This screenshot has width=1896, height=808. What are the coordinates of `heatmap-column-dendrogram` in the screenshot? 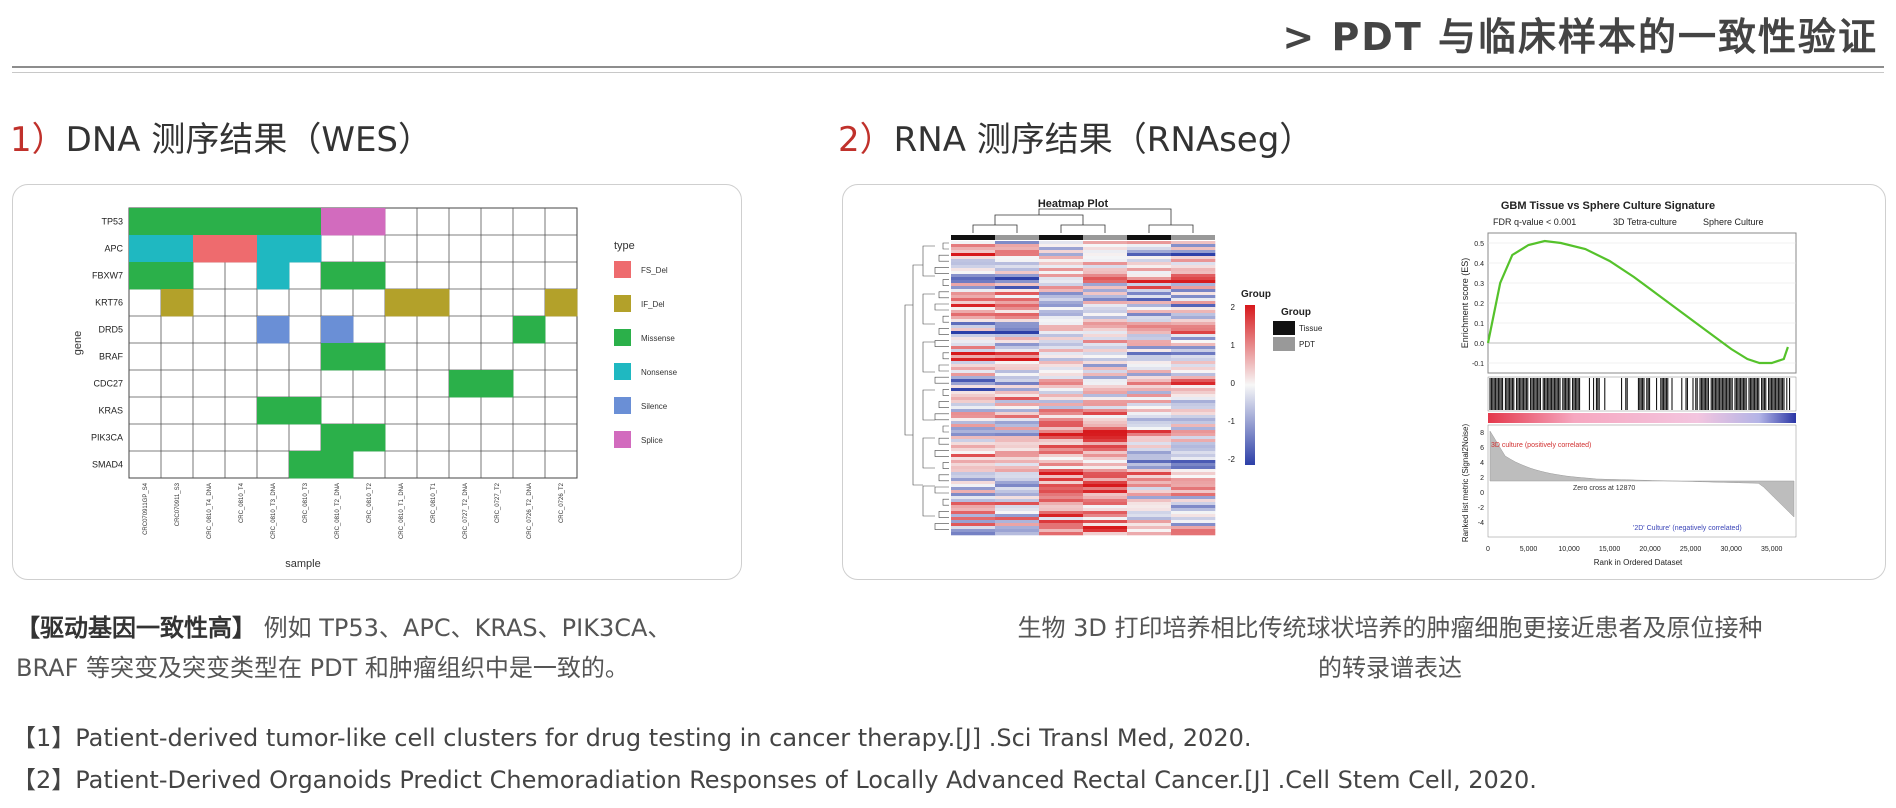 It's located at (1083, 220).